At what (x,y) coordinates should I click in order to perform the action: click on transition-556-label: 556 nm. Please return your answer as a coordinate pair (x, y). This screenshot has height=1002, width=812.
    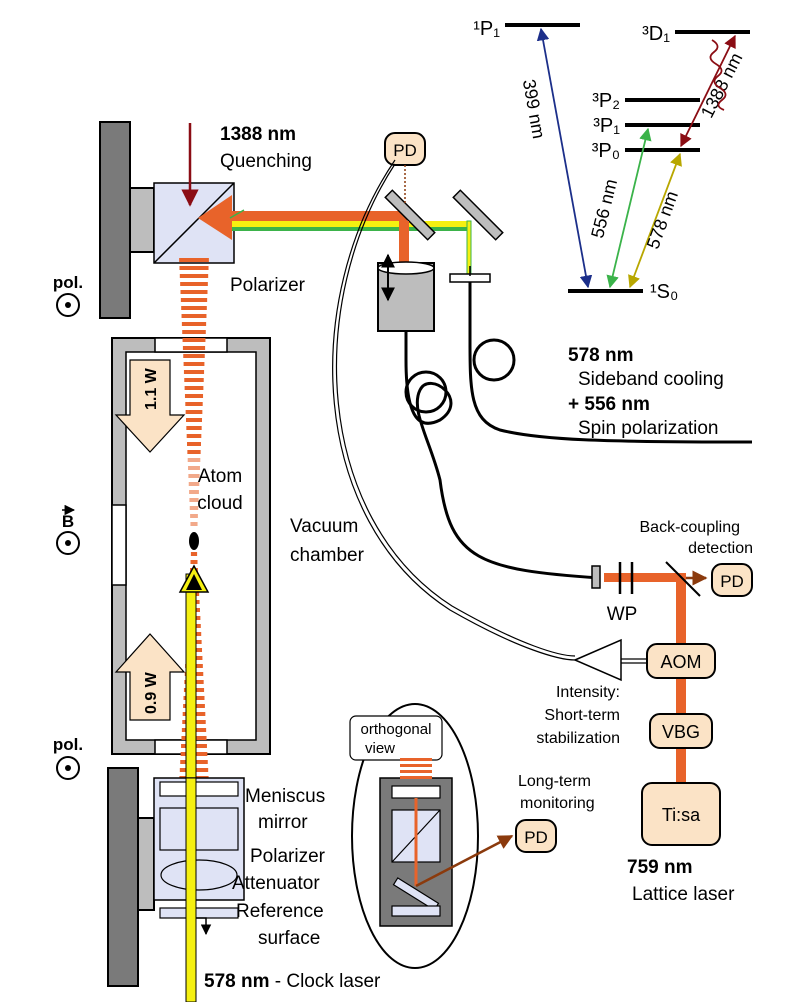
    Looking at the image, I should click on (604, 208).